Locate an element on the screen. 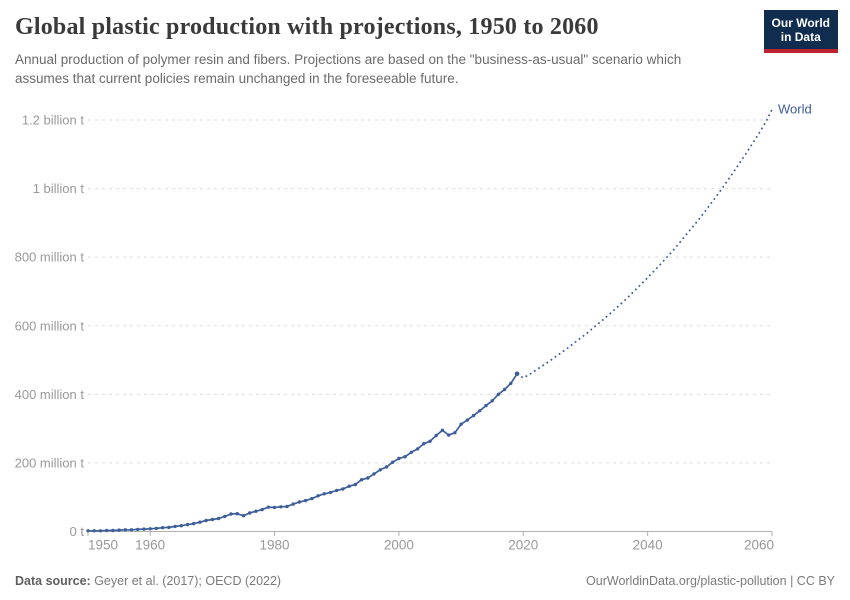 The height and width of the screenshot is (600, 850). x-axis-tick-label: 2000 is located at coordinates (399, 545).